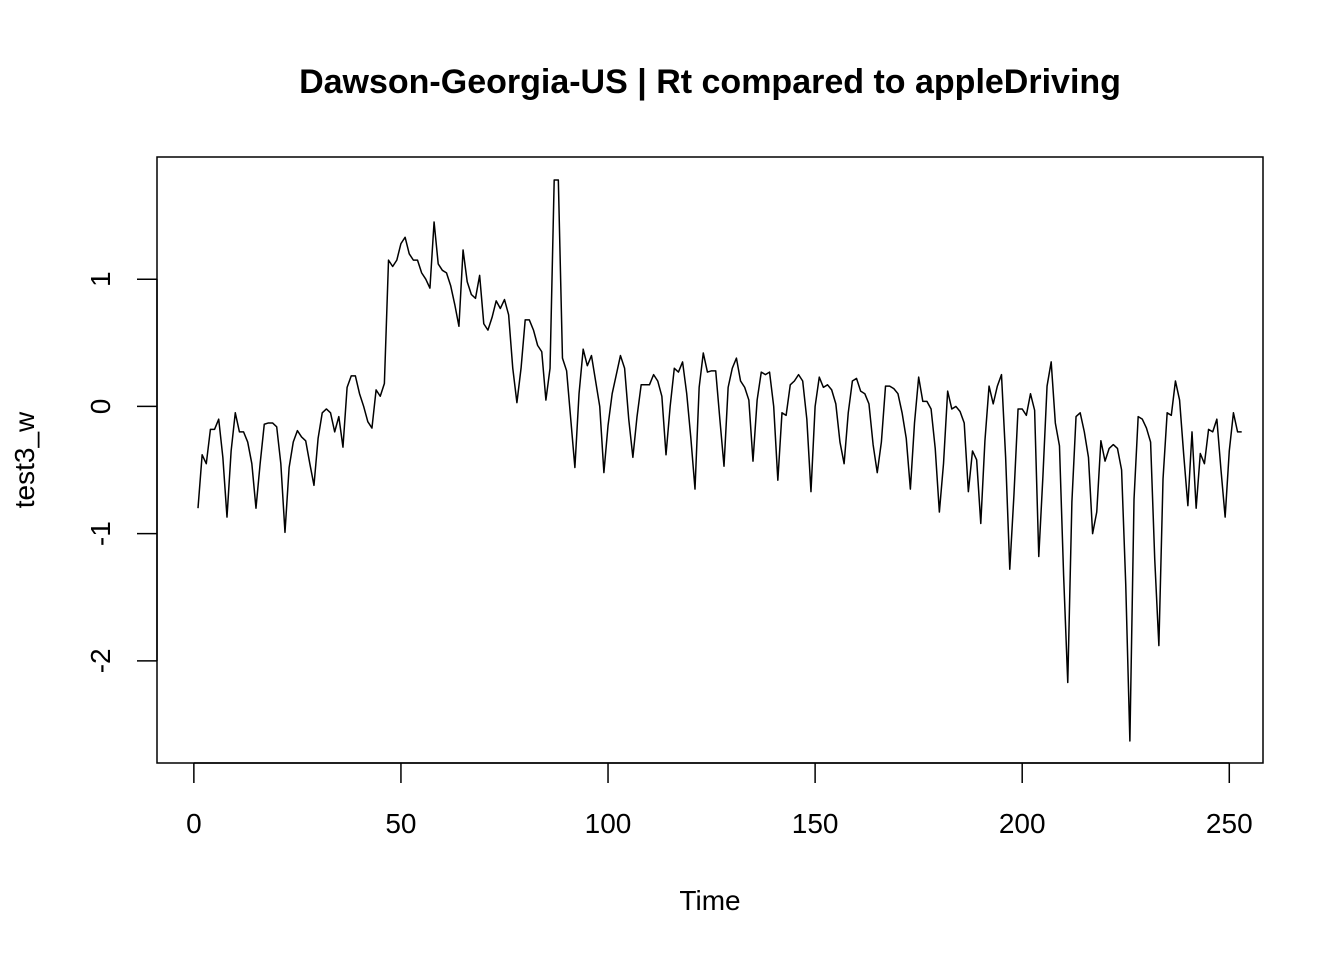 This screenshot has width=1344, height=960. Describe the element at coordinates (100, 279) in the screenshot. I see `y-tick-label: 1` at that location.